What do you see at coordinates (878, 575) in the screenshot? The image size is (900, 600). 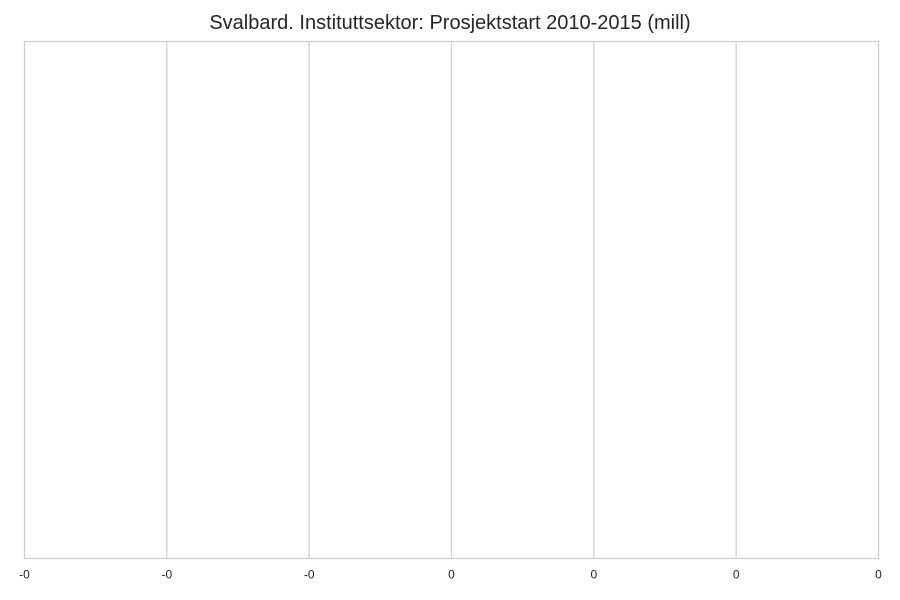 I see `x-tick-label-6: 0` at bounding box center [878, 575].